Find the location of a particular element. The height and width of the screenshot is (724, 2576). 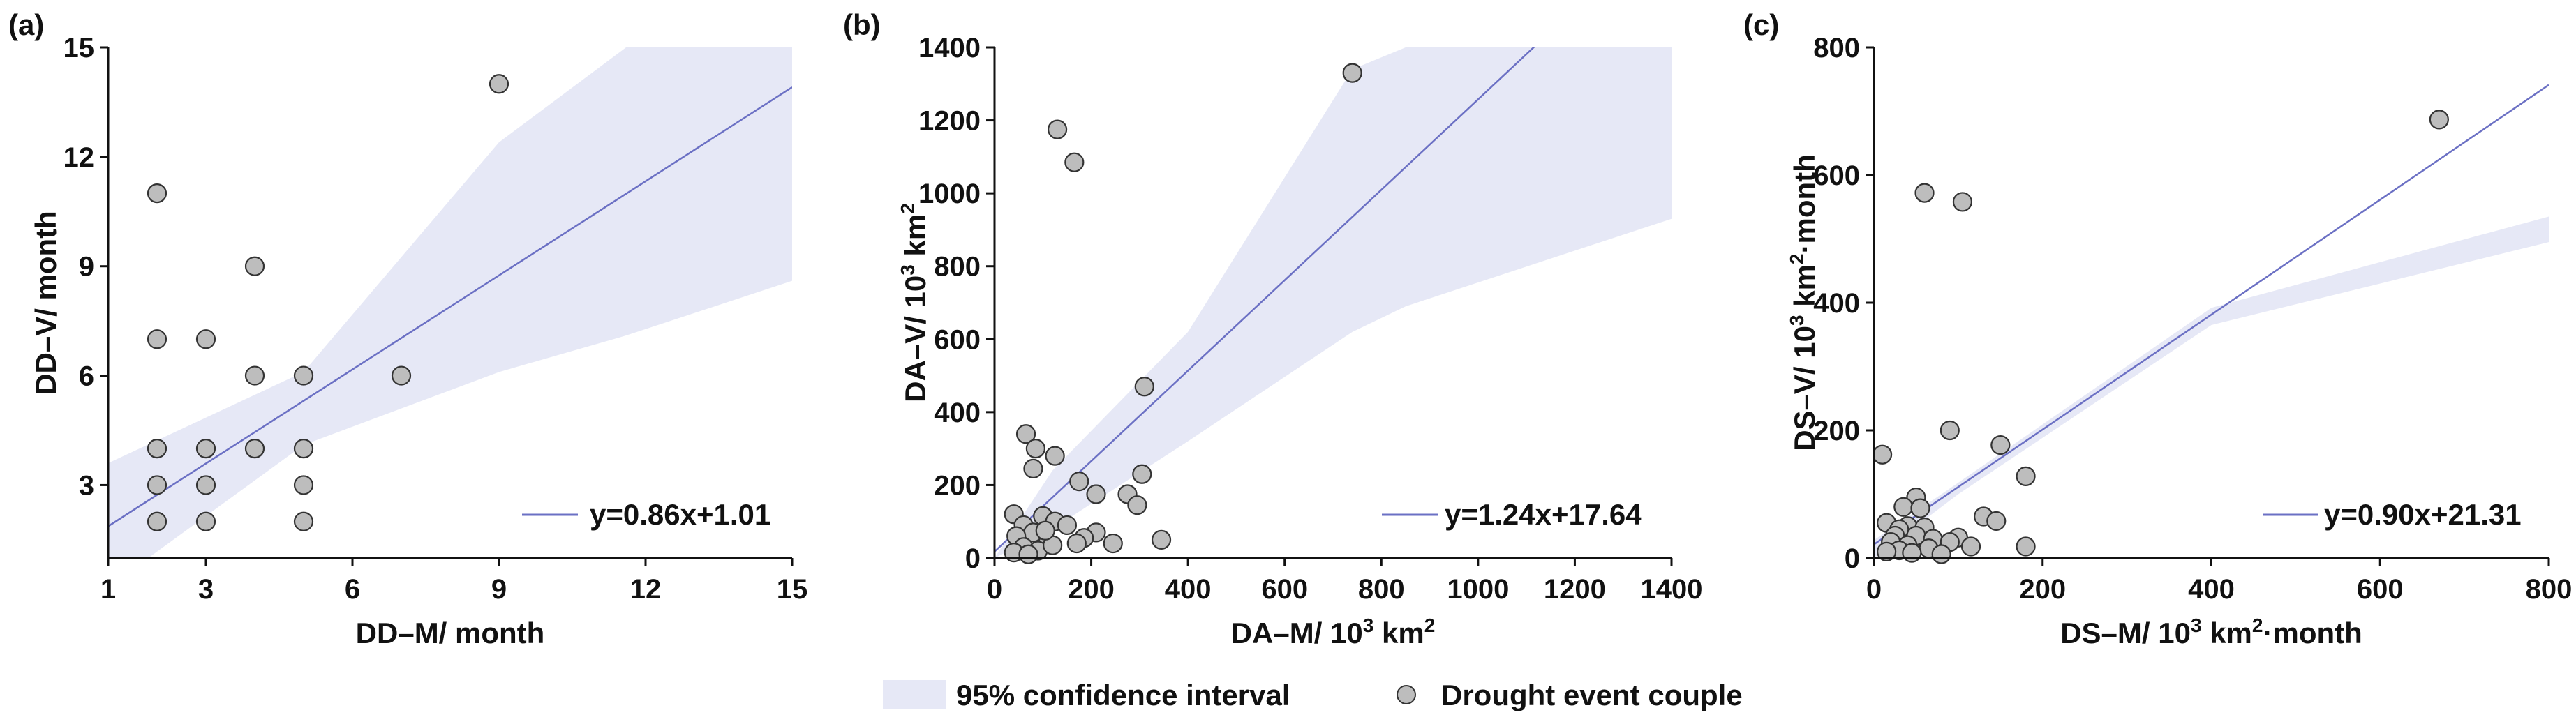

y-tick-label: 12 is located at coordinates (80, 157).